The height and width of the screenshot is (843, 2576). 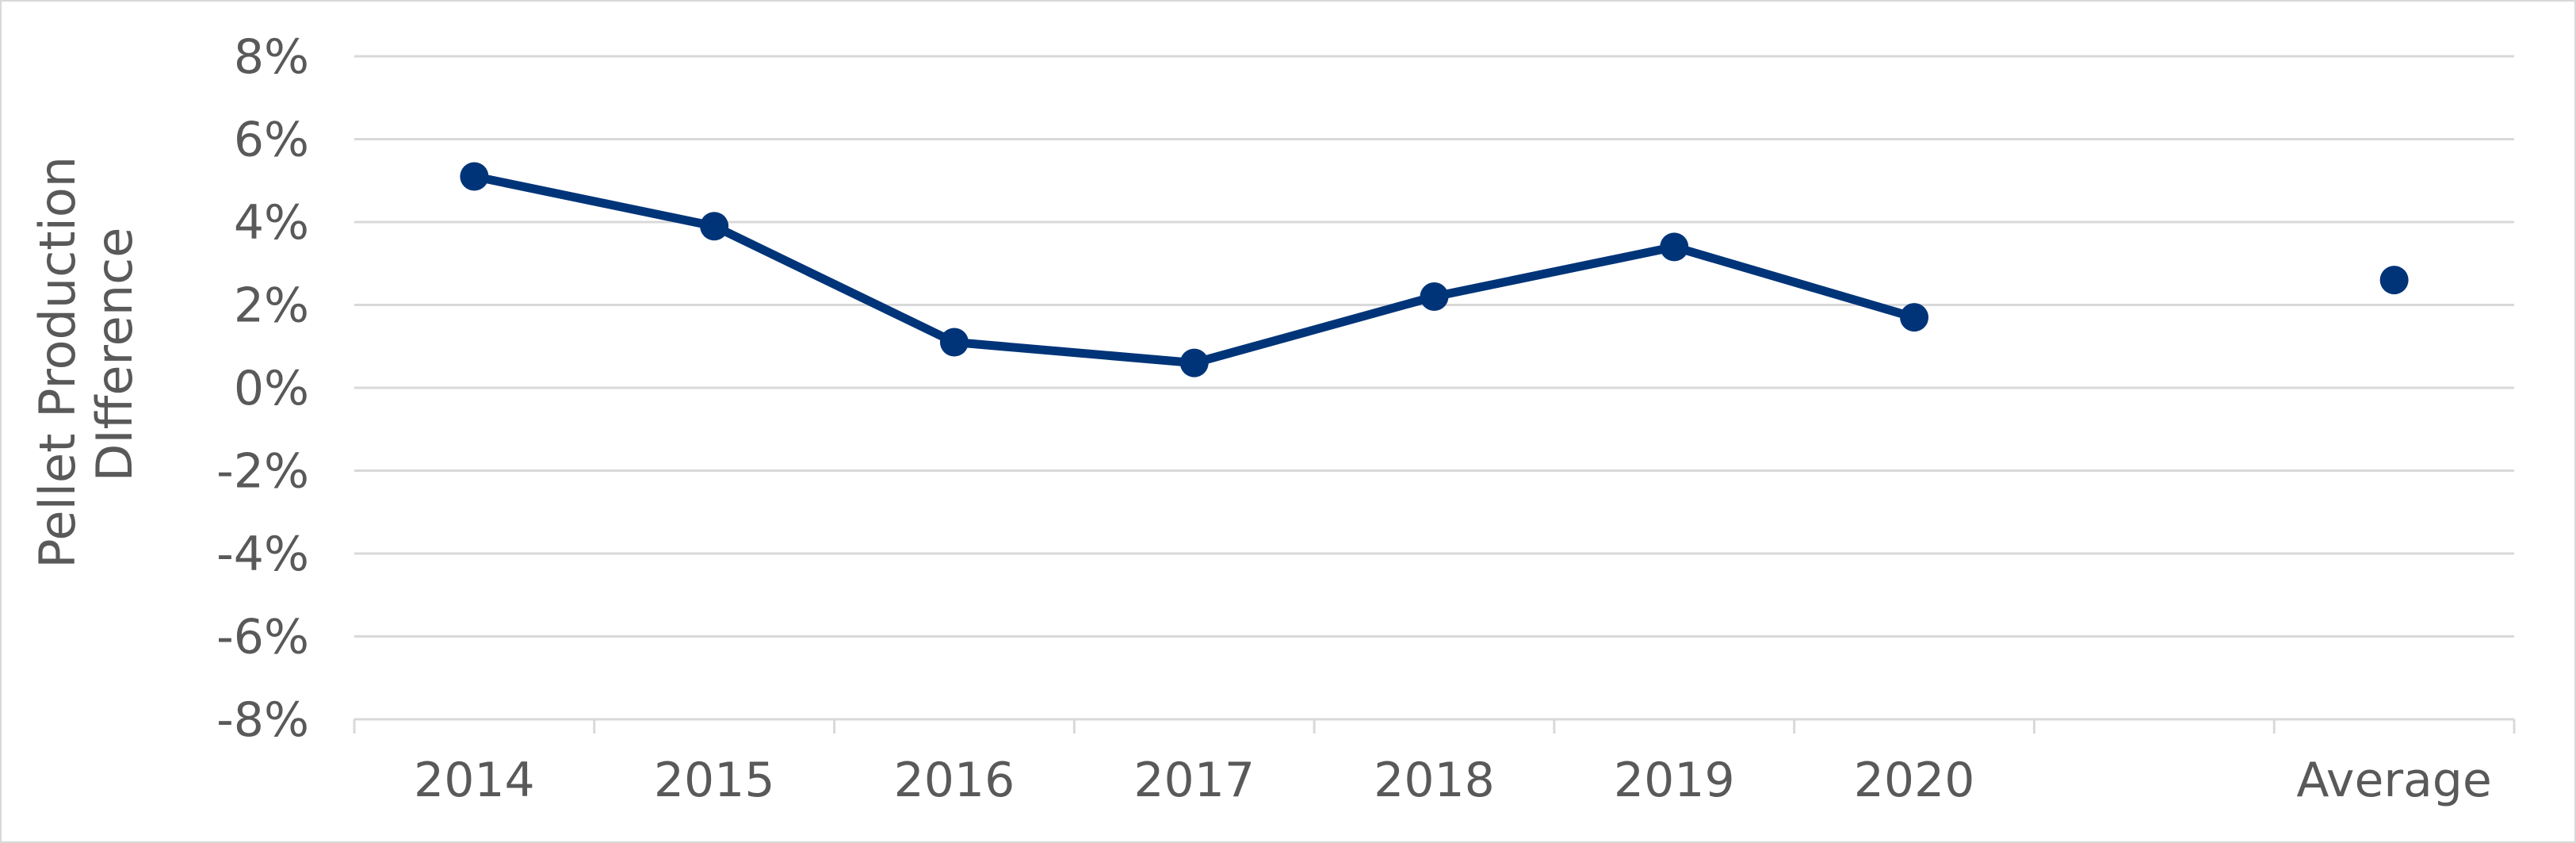 I want to click on y-tick-label: -6%, so click(x=262, y=638).